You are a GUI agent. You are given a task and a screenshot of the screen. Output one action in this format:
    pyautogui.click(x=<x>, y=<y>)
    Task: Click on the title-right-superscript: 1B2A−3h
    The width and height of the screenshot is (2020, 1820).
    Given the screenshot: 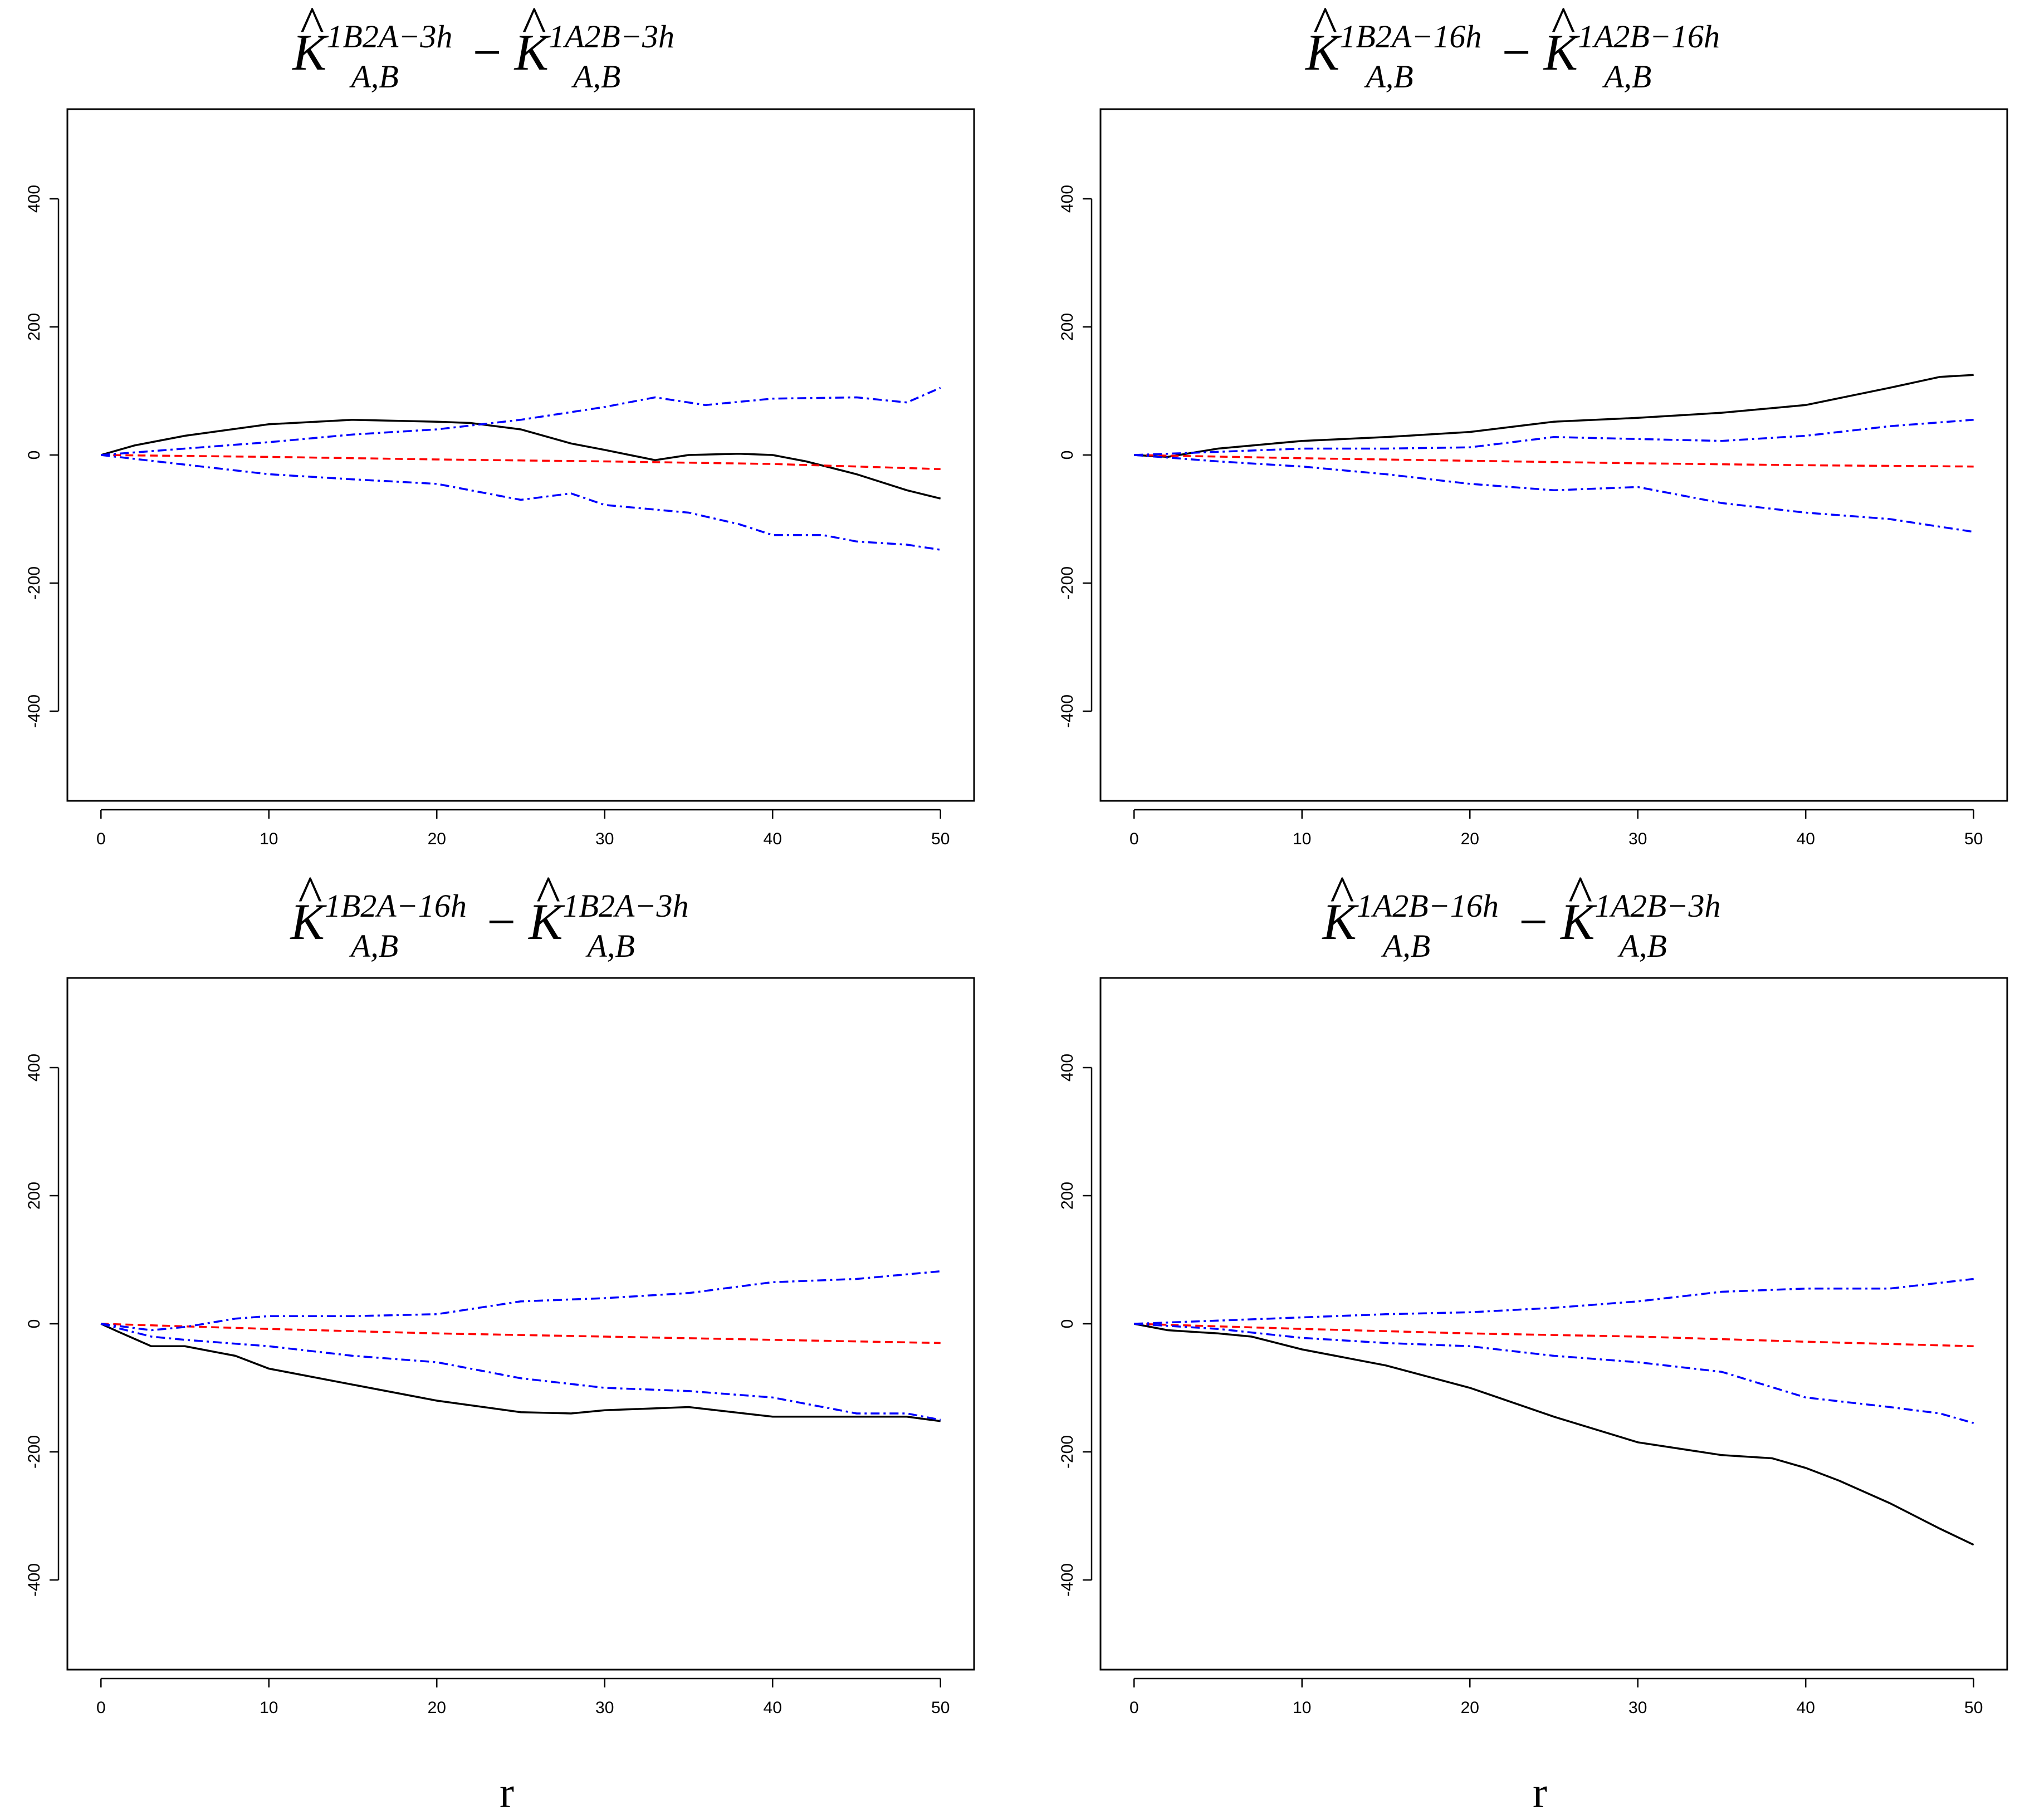 What is the action you would take?
    pyautogui.click(x=626, y=906)
    